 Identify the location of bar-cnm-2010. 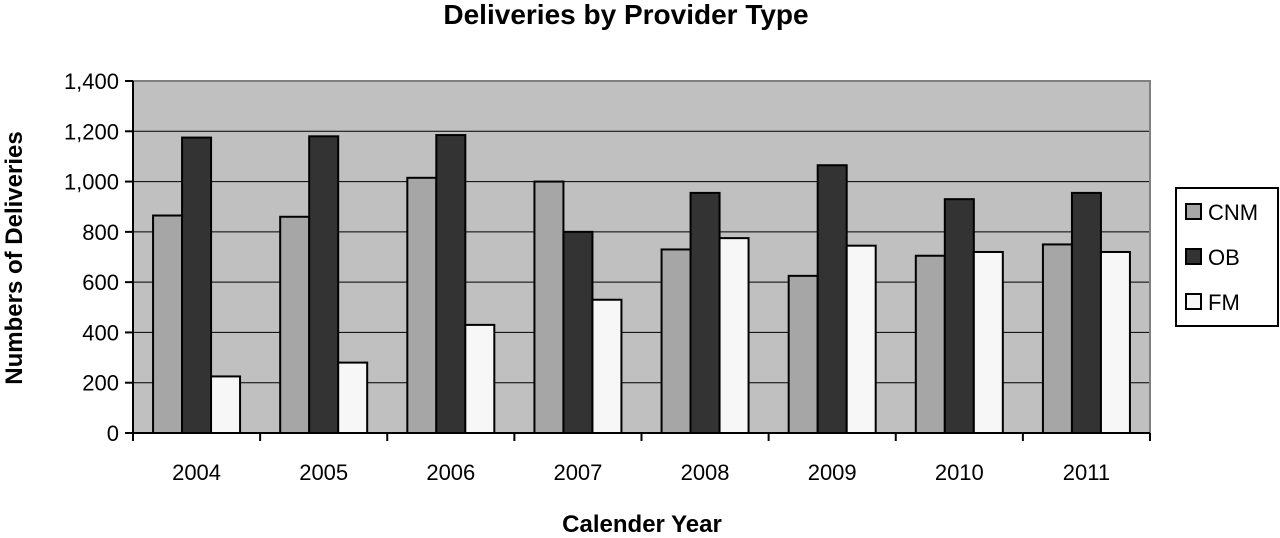
(930, 344).